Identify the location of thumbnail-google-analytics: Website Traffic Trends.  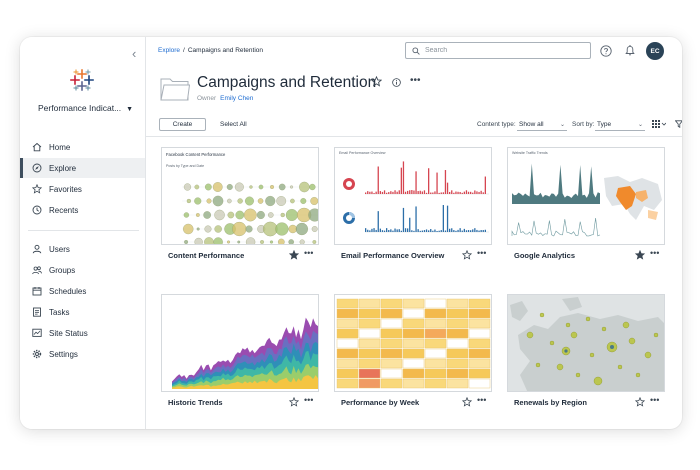
(586, 196).